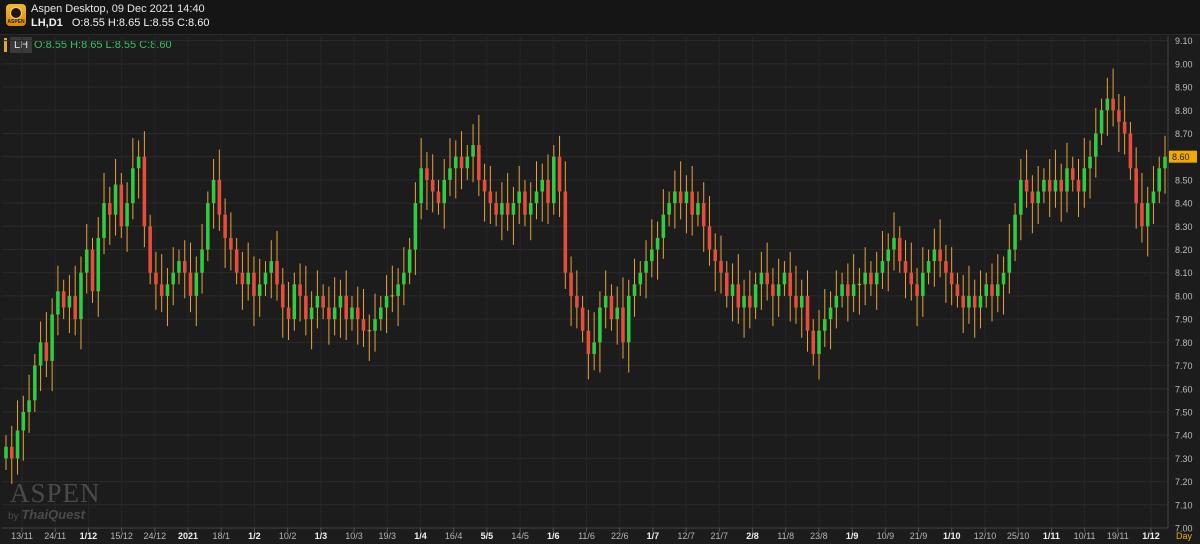  I want to click on price-tick-label: 8.10, so click(1184, 273).